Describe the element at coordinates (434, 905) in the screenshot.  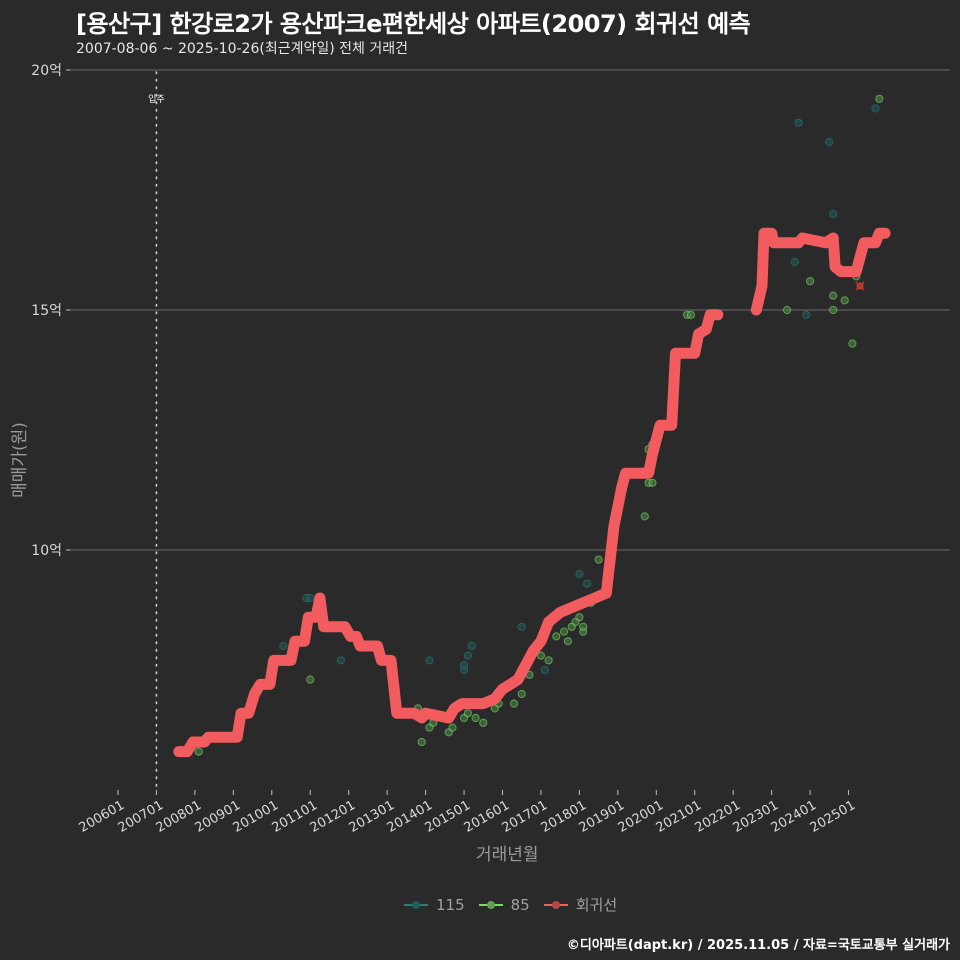
I see `legend-item-115: 115` at that location.